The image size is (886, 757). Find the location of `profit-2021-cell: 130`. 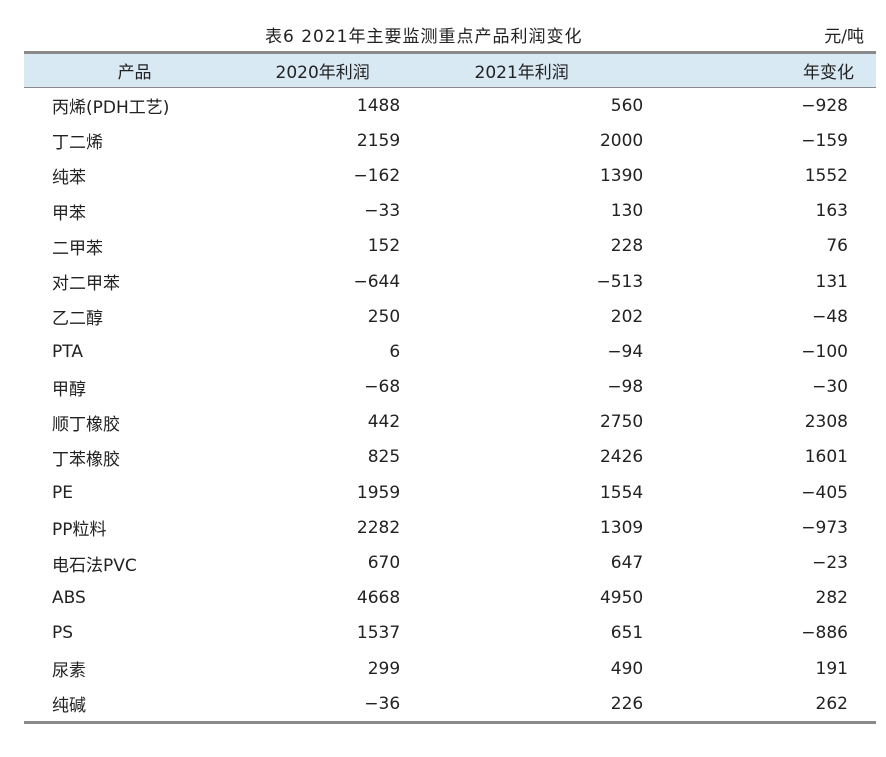

profit-2021-cell: 130 is located at coordinates (627, 211).